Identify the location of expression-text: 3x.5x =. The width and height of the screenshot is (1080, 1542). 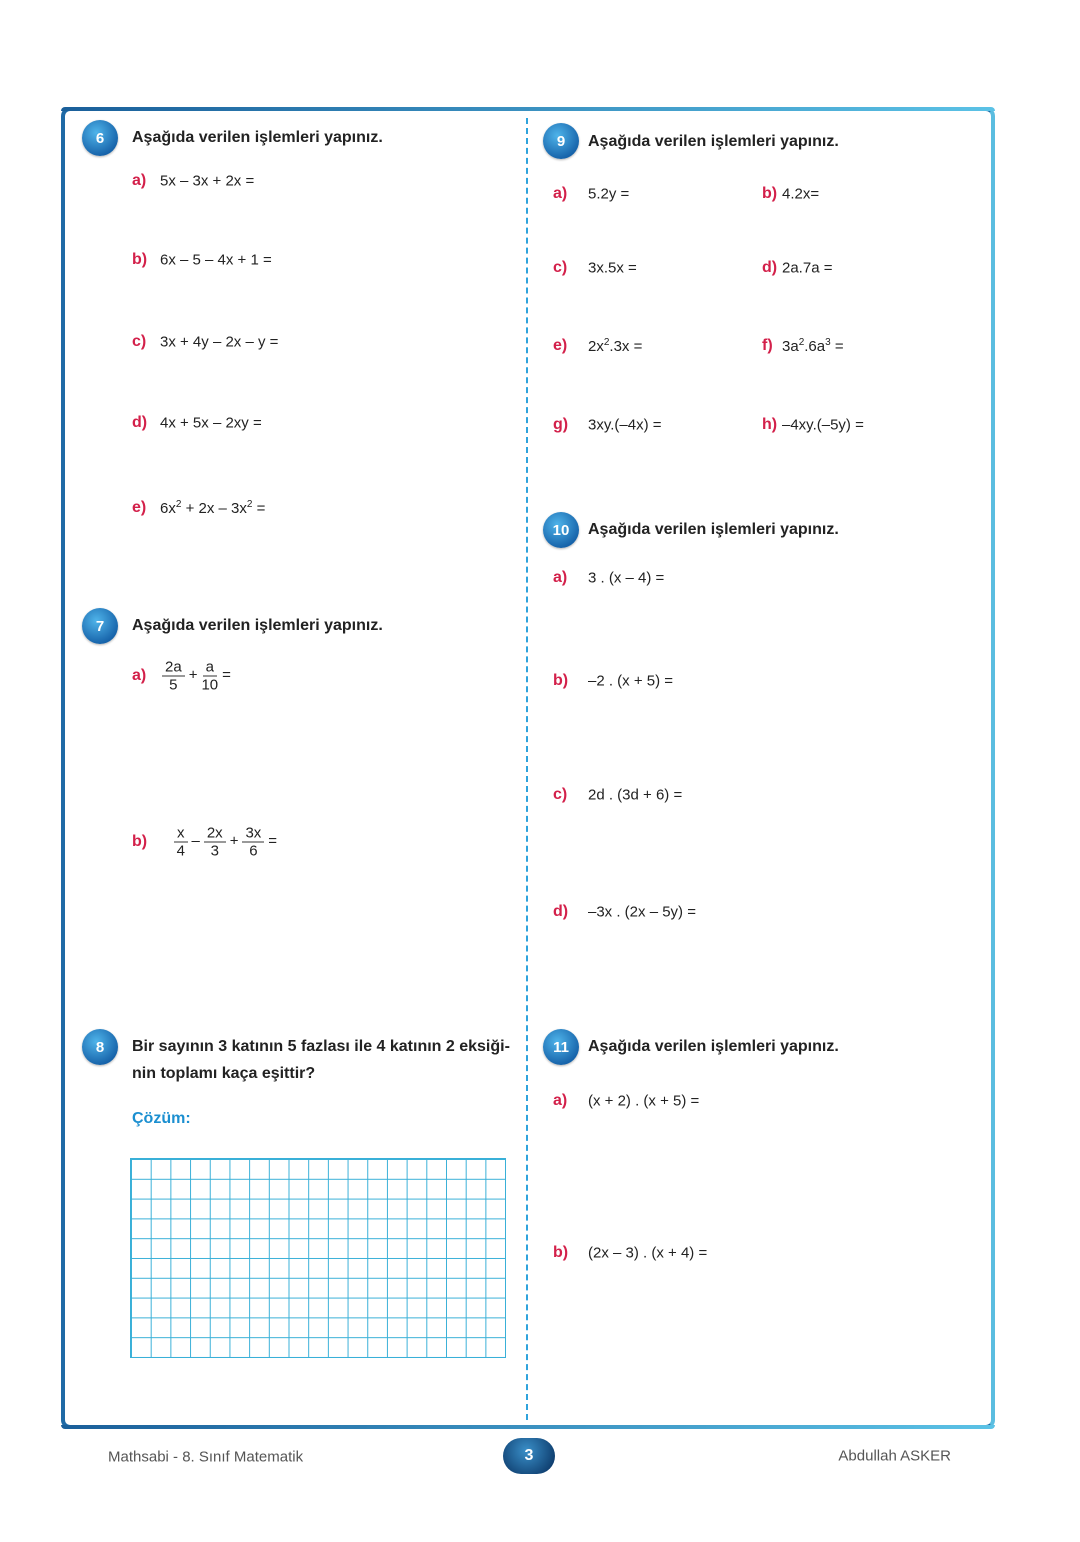
(612, 268).